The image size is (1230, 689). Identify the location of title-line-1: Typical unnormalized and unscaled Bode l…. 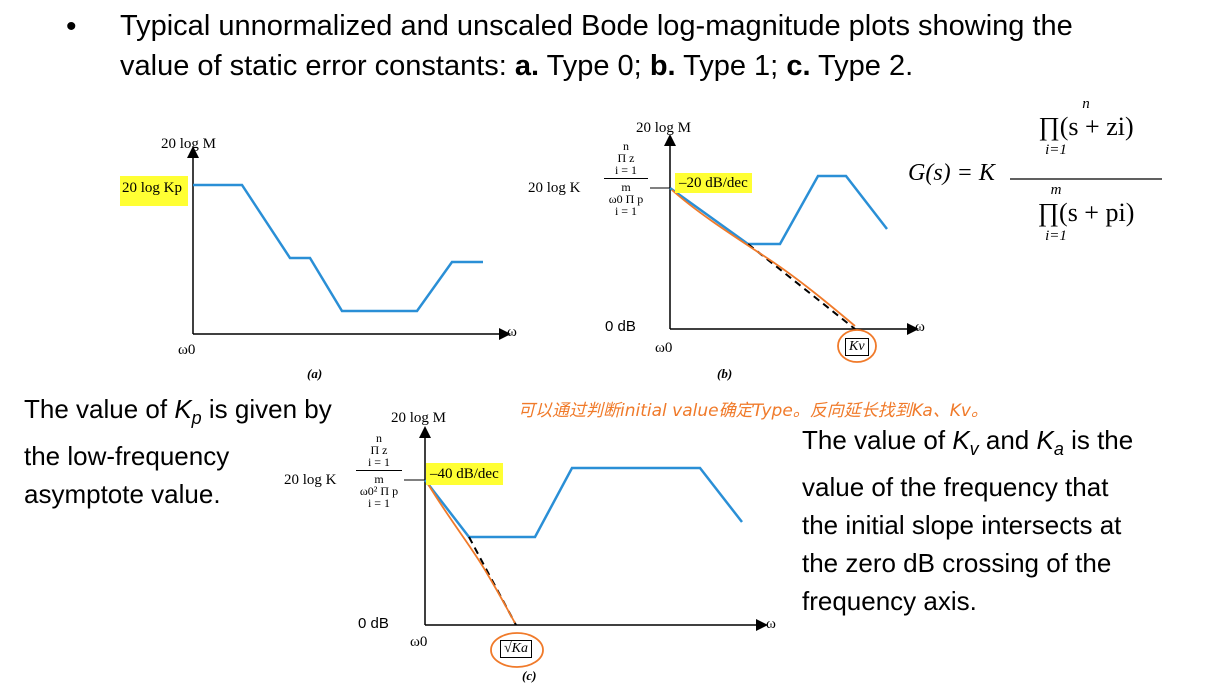
(596, 26).